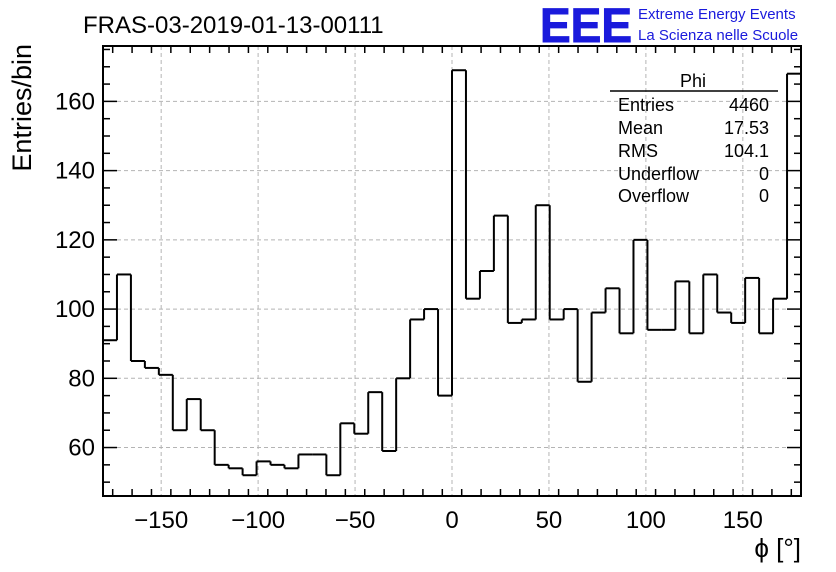 The width and height of the screenshot is (836, 572). What do you see at coordinates (586, 26) in the screenshot?
I see `eee-logo-mark: EEE` at bounding box center [586, 26].